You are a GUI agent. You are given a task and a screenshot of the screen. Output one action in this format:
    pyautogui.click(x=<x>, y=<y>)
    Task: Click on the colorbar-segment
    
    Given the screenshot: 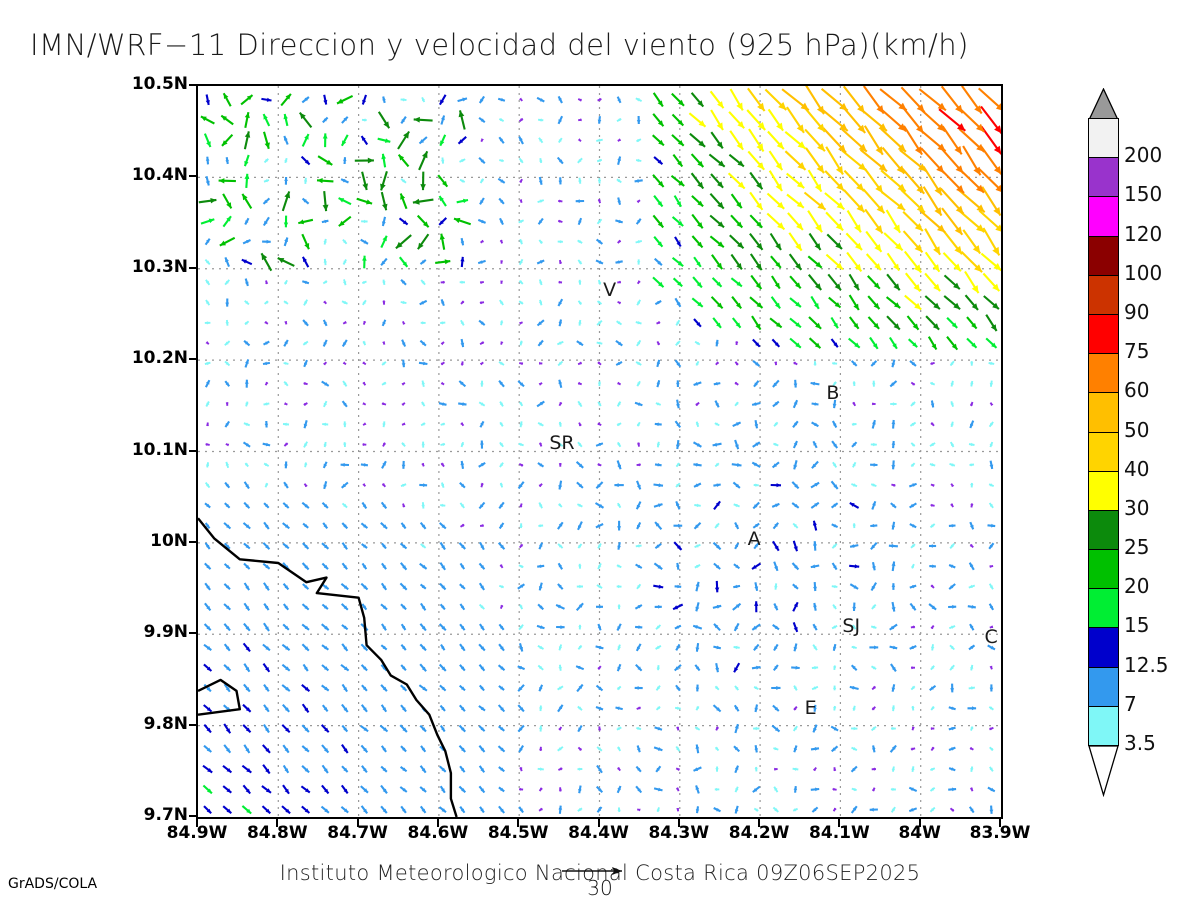 What is the action you would take?
    pyautogui.click(x=1103, y=334)
    